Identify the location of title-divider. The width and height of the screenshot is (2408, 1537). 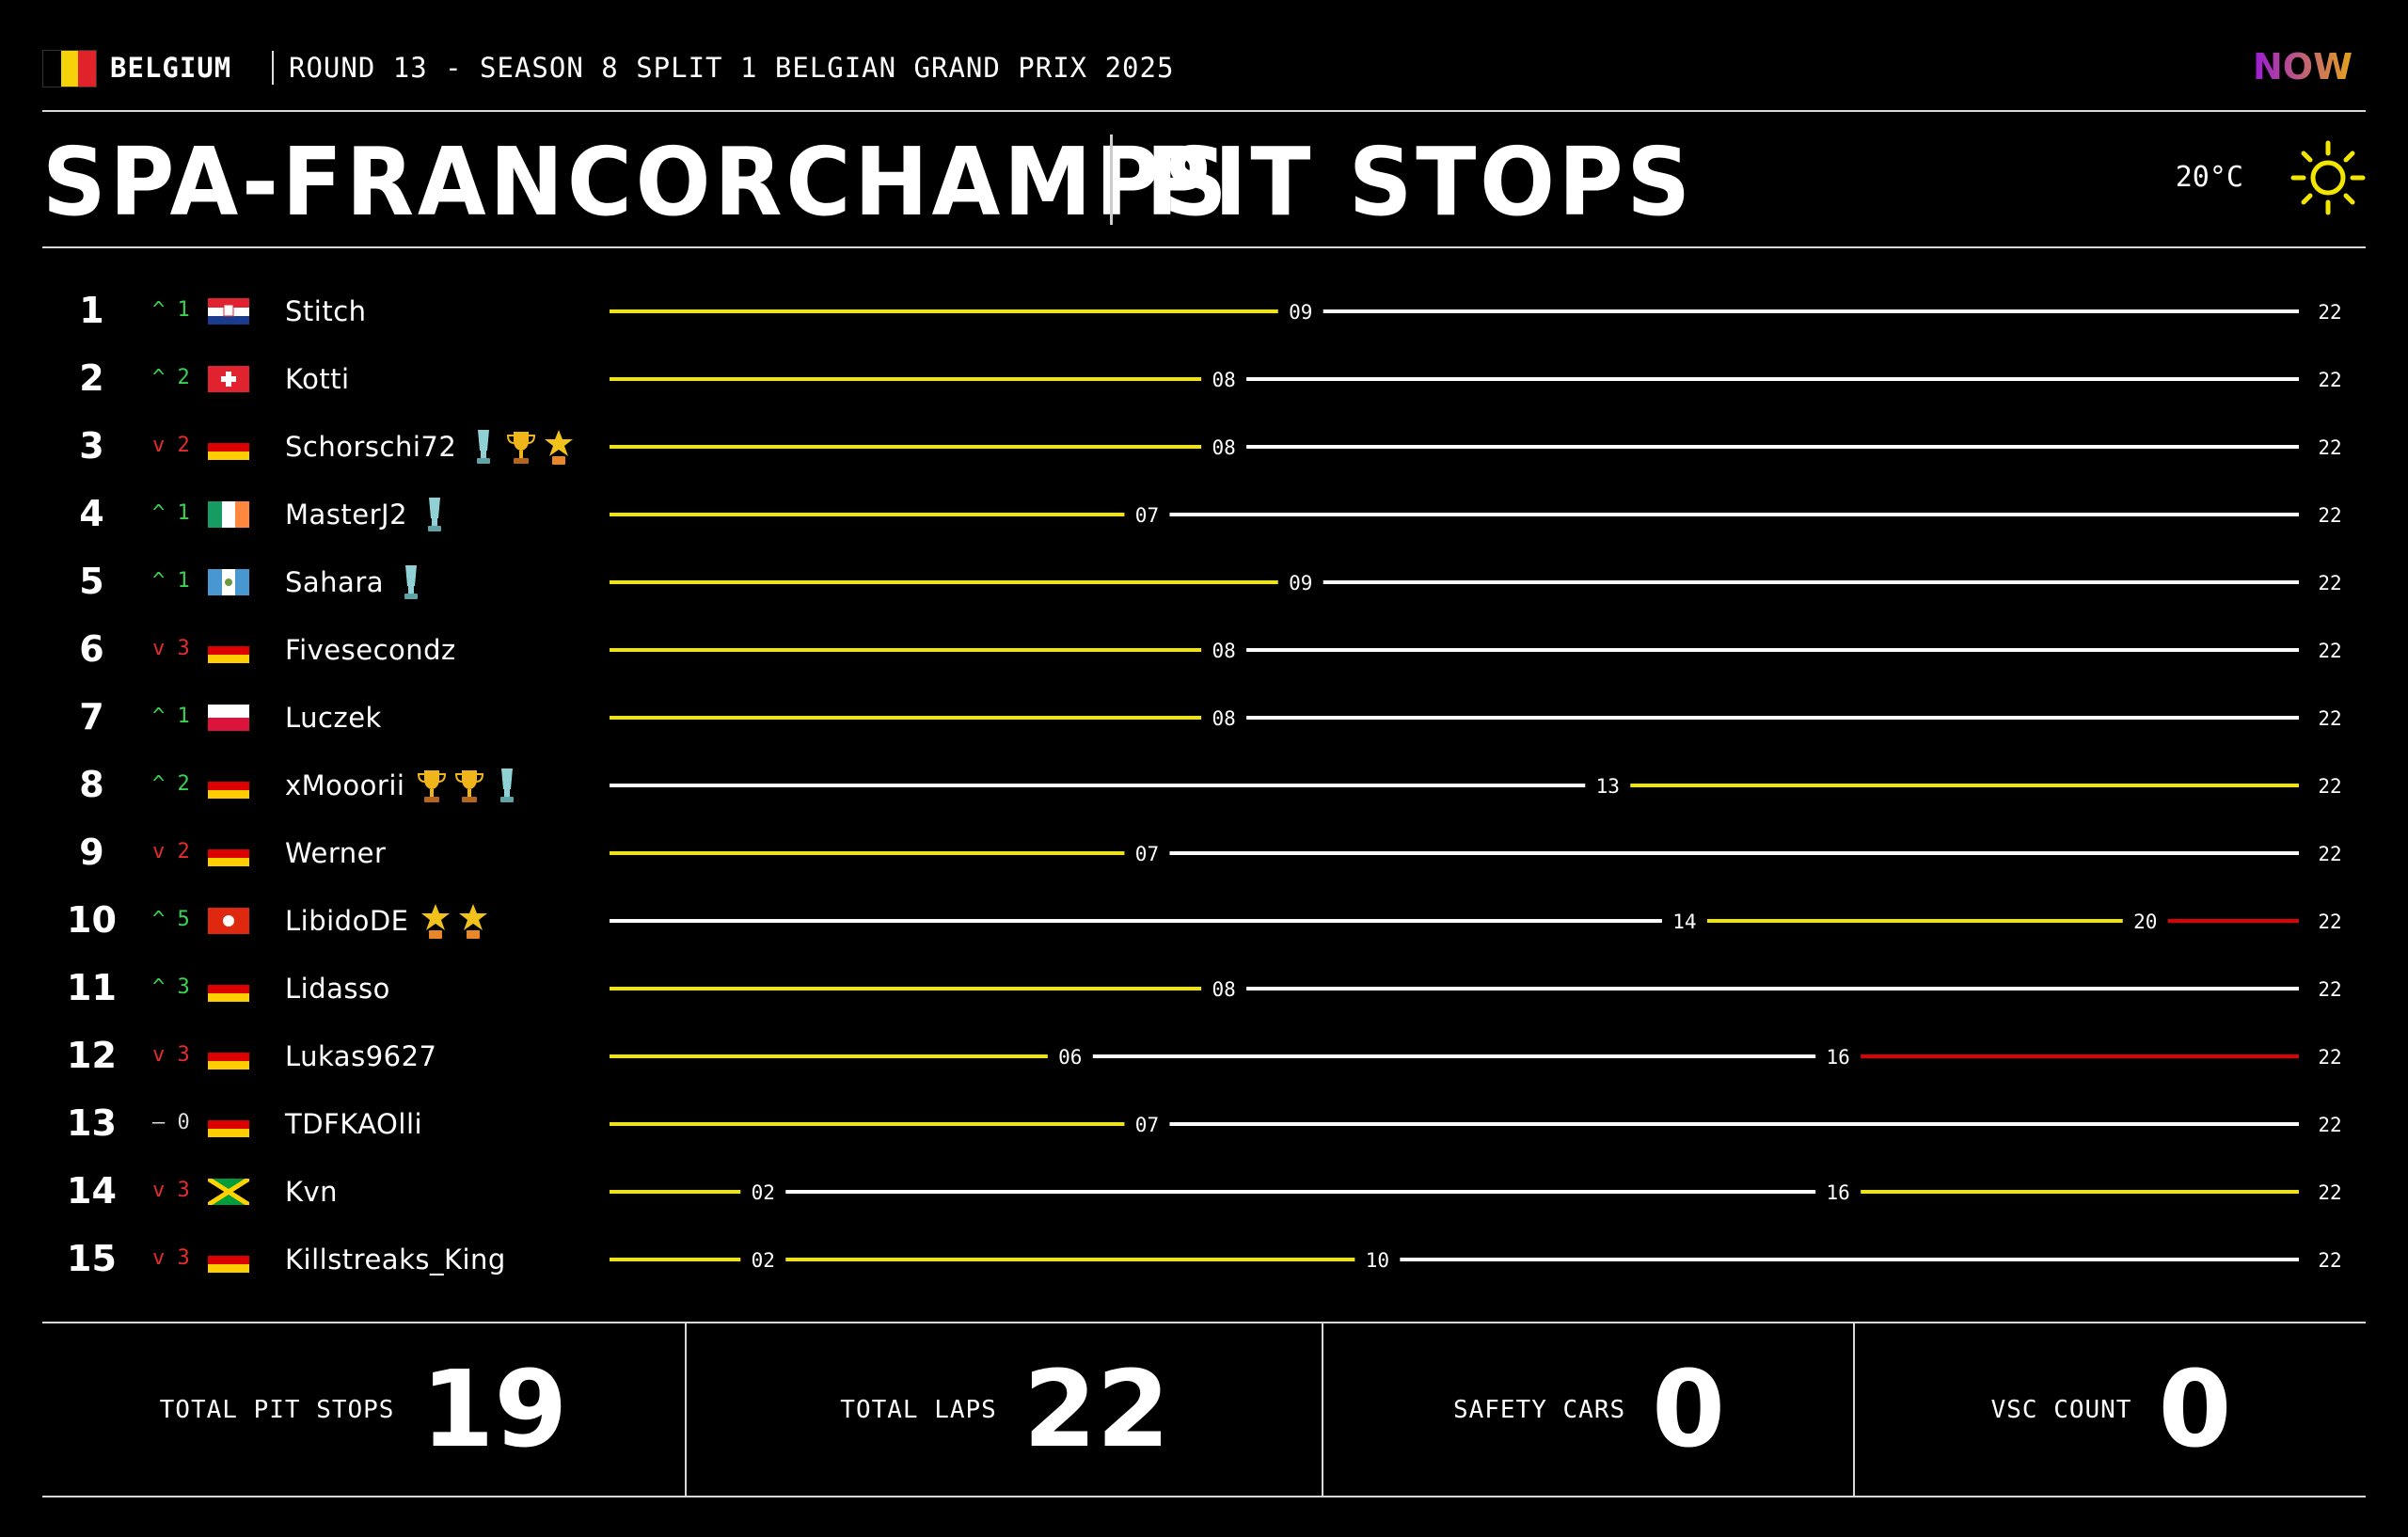
(1112, 180).